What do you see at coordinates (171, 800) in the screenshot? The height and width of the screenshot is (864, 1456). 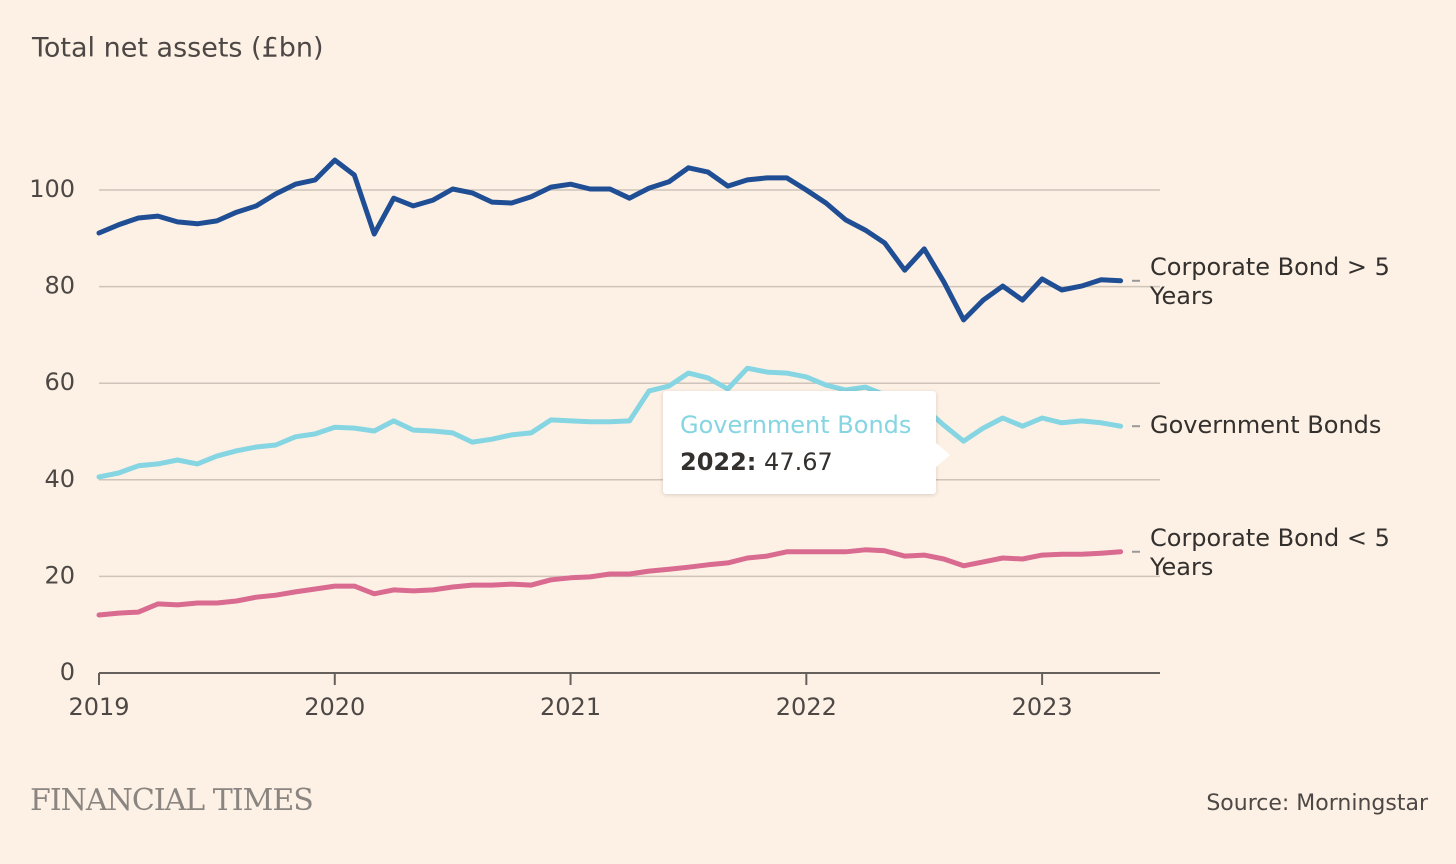 I see `logo: FINANCIAL TIMES` at bounding box center [171, 800].